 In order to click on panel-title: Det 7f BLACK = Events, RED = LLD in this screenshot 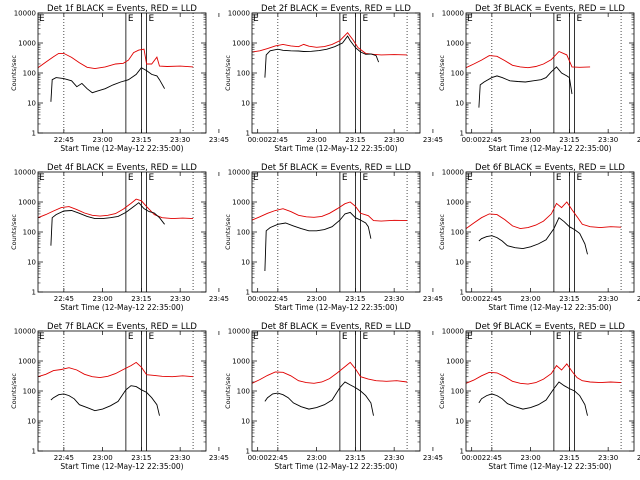, I will do `click(122, 327)`.